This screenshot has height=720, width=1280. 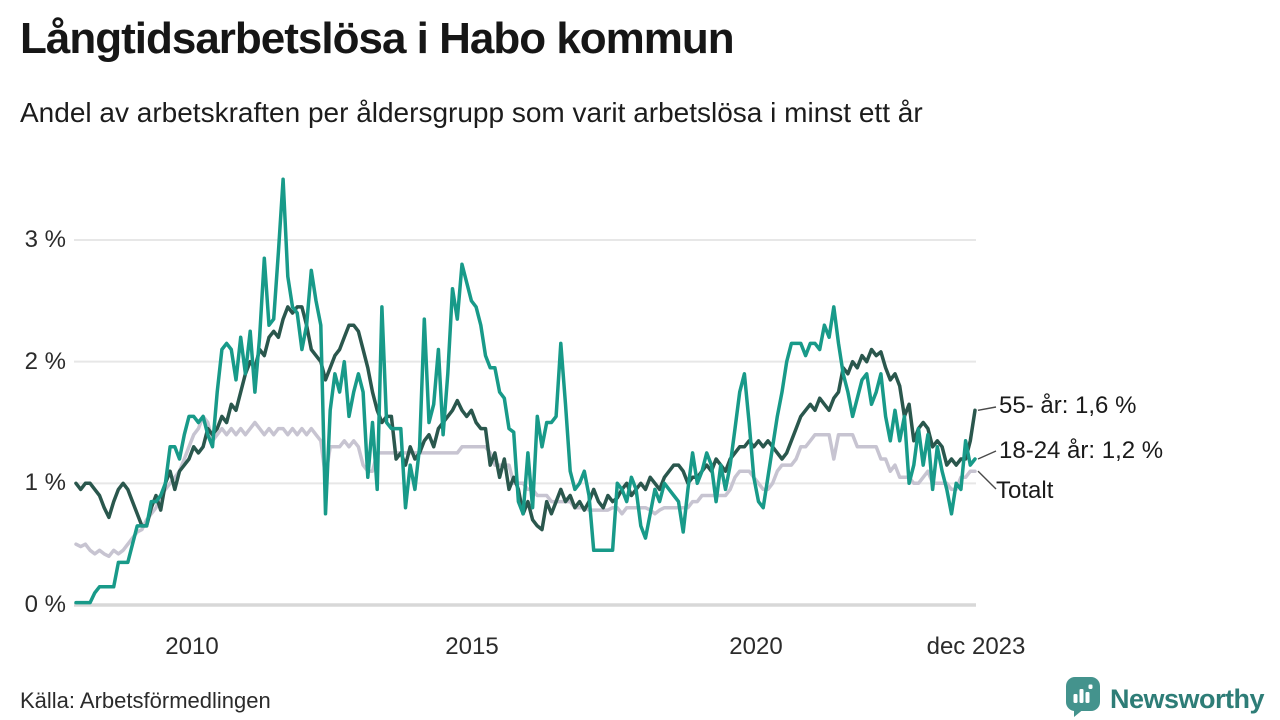 I want to click on x-axis-tick-2015: 2015, so click(x=472, y=646).